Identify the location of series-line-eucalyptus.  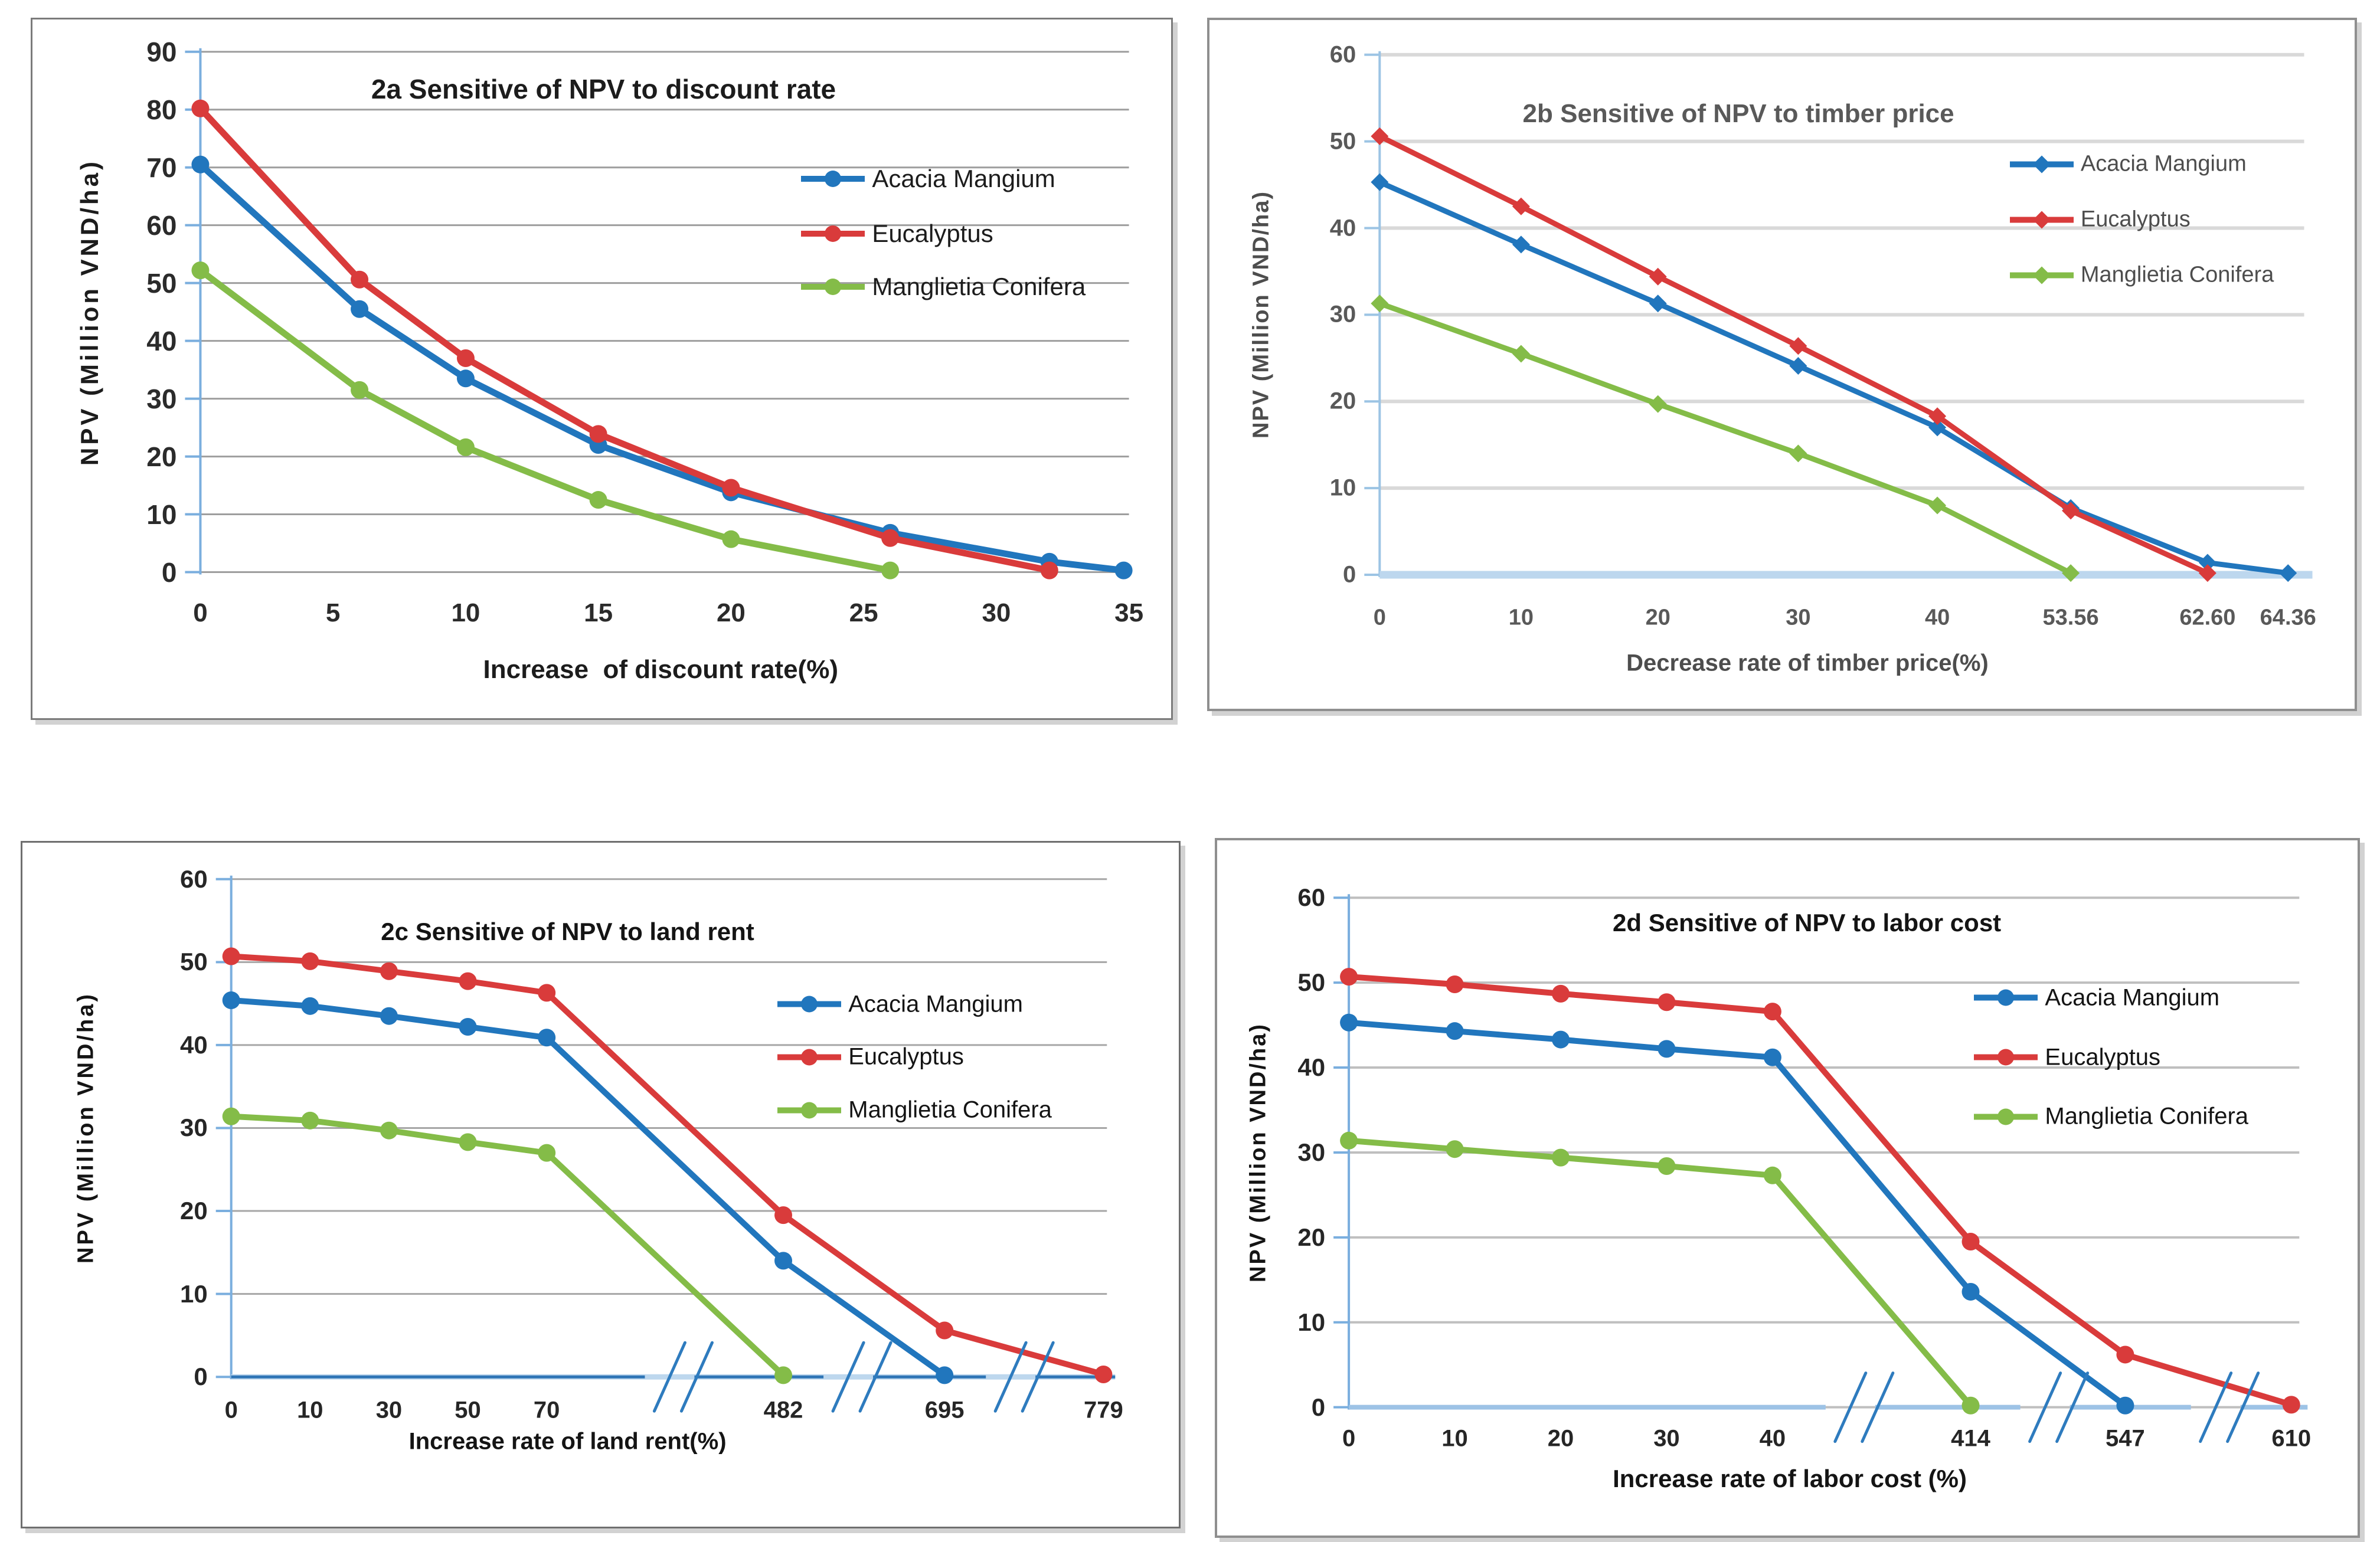
(1820, 1191).